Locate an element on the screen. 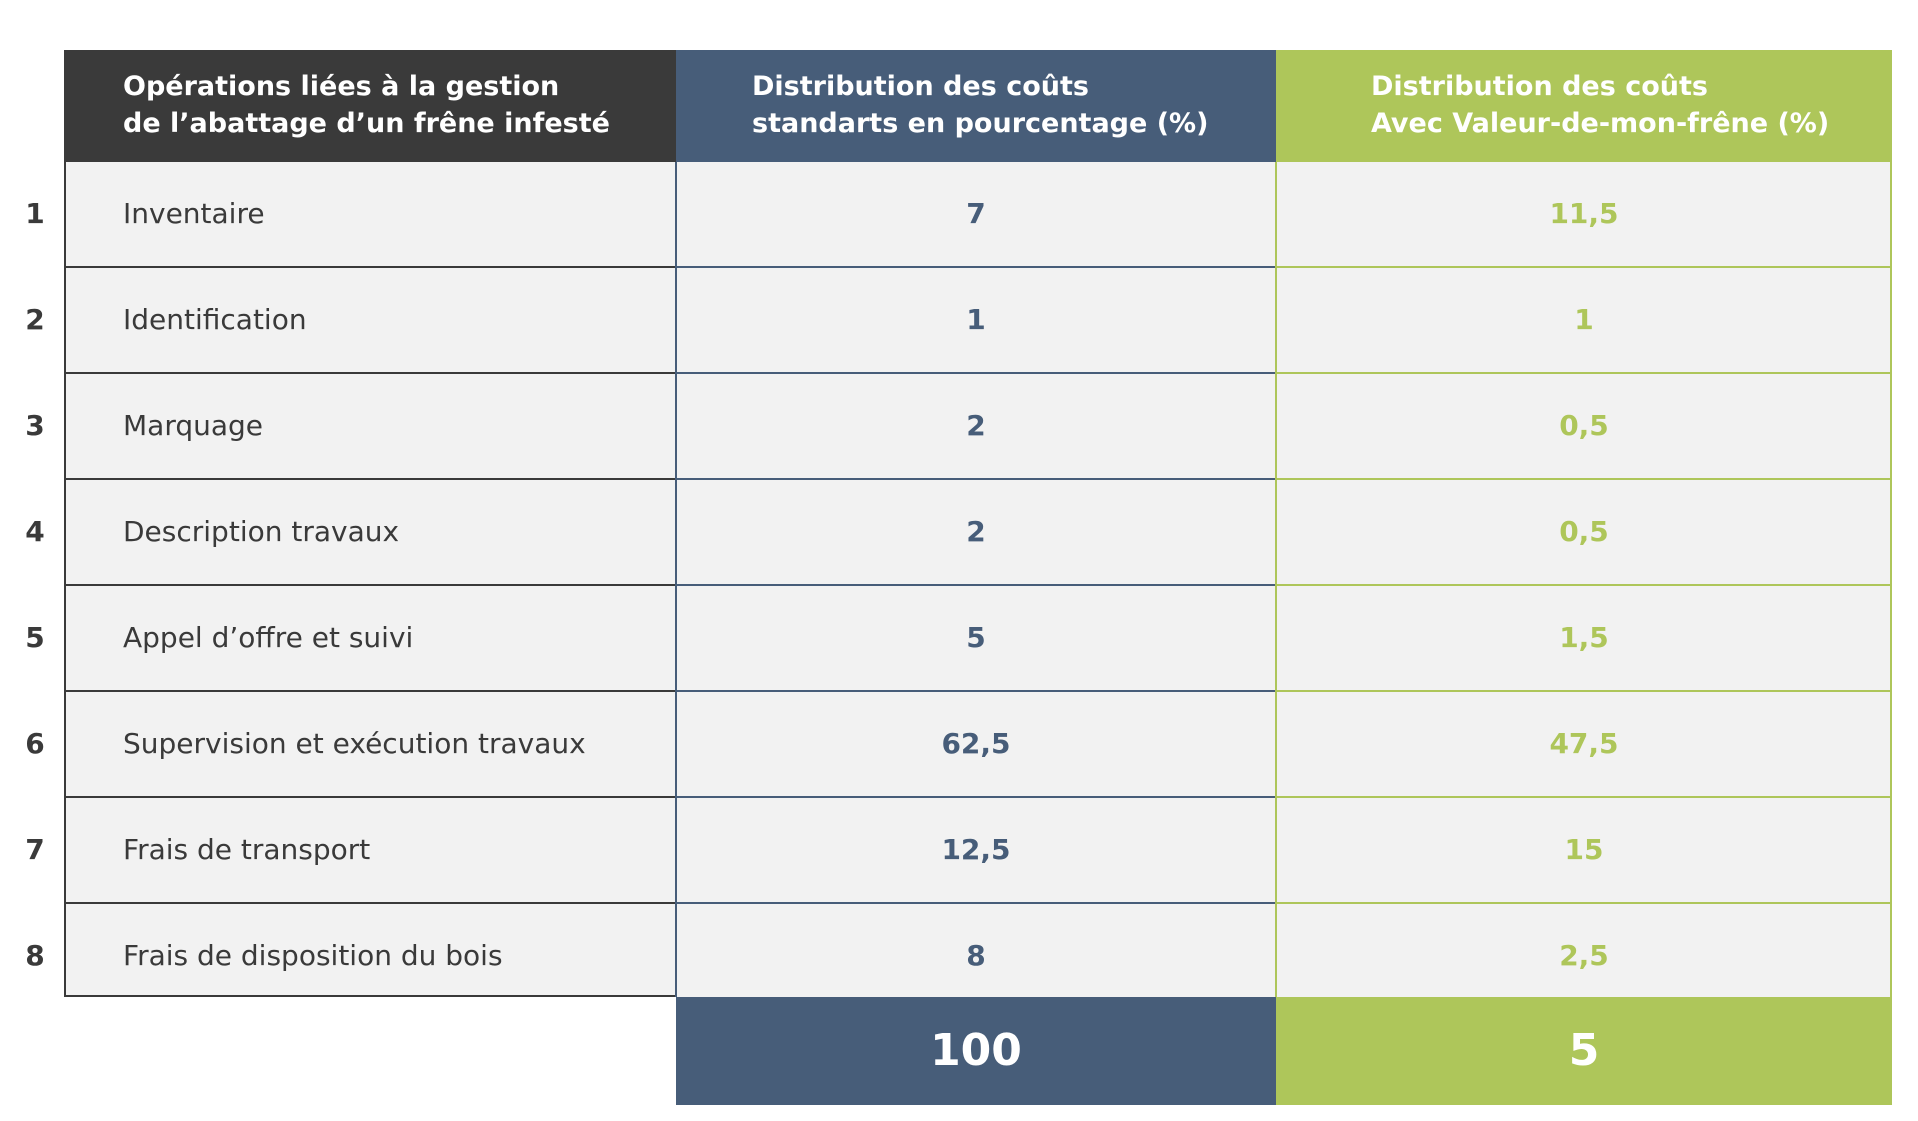  vmf-value-cell: 15 is located at coordinates (1584, 849).